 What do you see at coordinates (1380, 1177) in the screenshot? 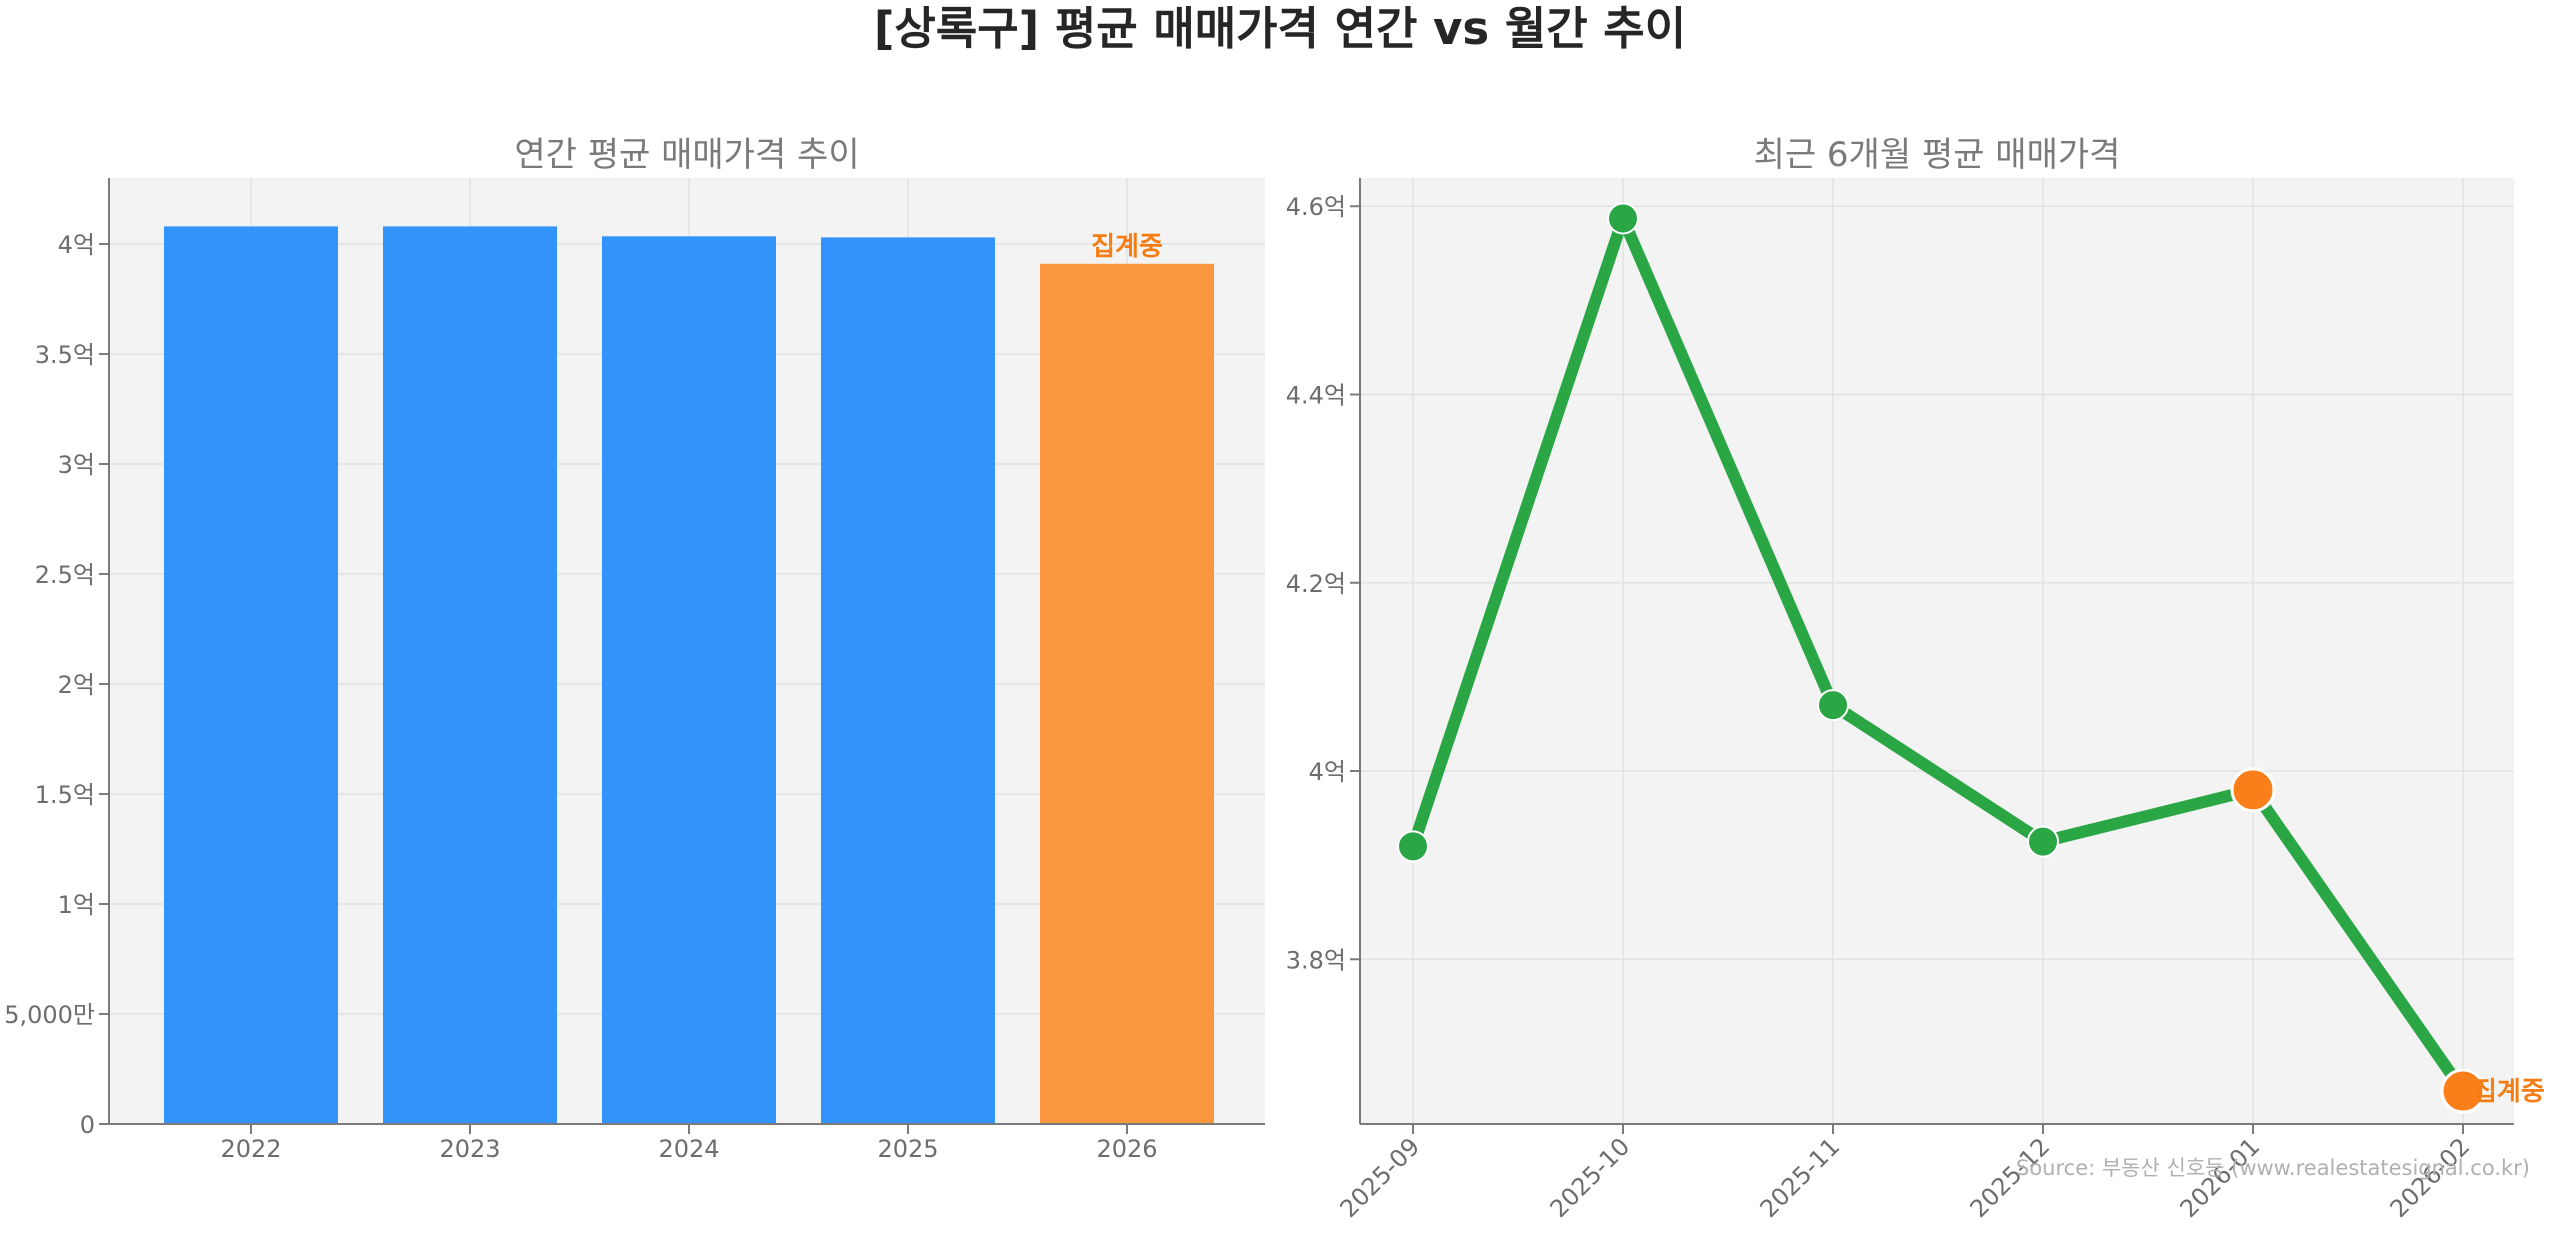
I see `line-x-tick-label: 2025-09` at bounding box center [1380, 1177].